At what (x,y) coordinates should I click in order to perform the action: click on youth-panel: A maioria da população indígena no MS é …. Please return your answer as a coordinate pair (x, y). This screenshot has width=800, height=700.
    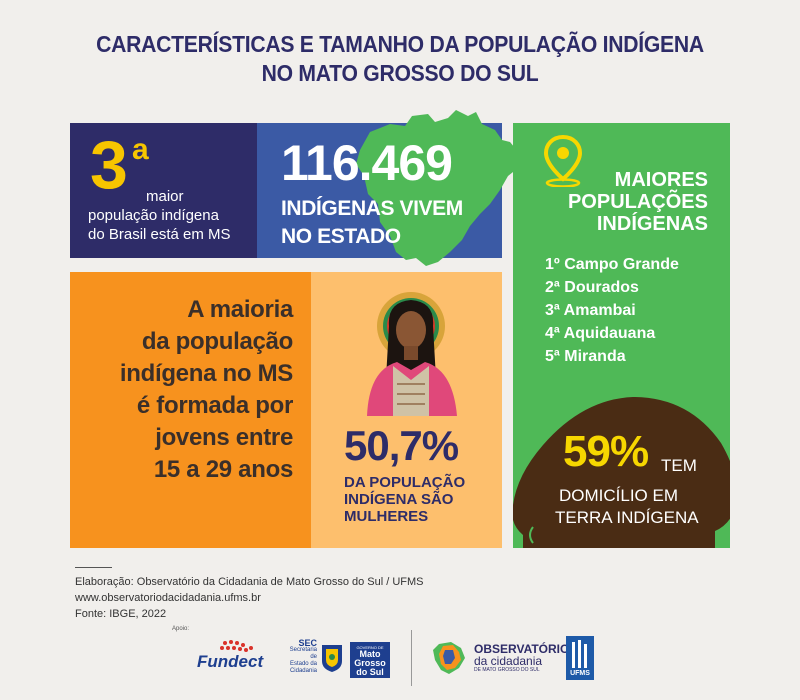
    Looking at the image, I should click on (190, 410).